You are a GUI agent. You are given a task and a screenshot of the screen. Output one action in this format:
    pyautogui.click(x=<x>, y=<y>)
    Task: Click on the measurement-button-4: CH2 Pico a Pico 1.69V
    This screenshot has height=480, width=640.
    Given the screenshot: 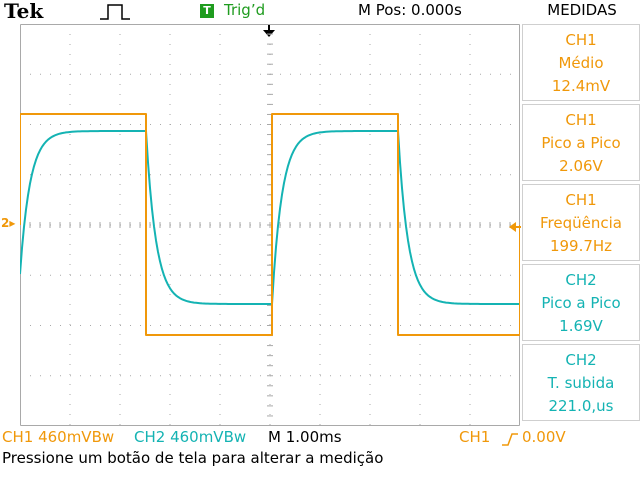 What is the action you would take?
    pyautogui.click(x=581, y=302)
    